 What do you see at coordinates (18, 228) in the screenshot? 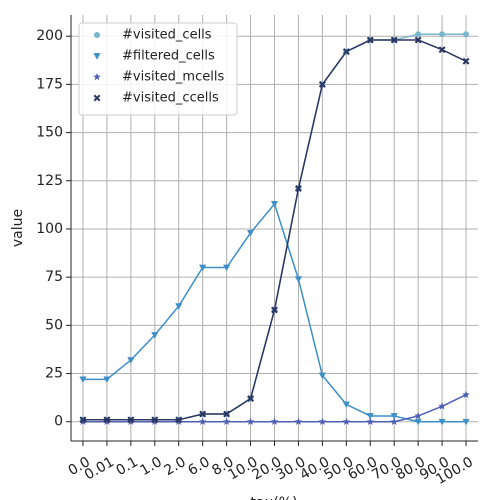
I see `y-axis-label: value` at bounding box center [18, 228].